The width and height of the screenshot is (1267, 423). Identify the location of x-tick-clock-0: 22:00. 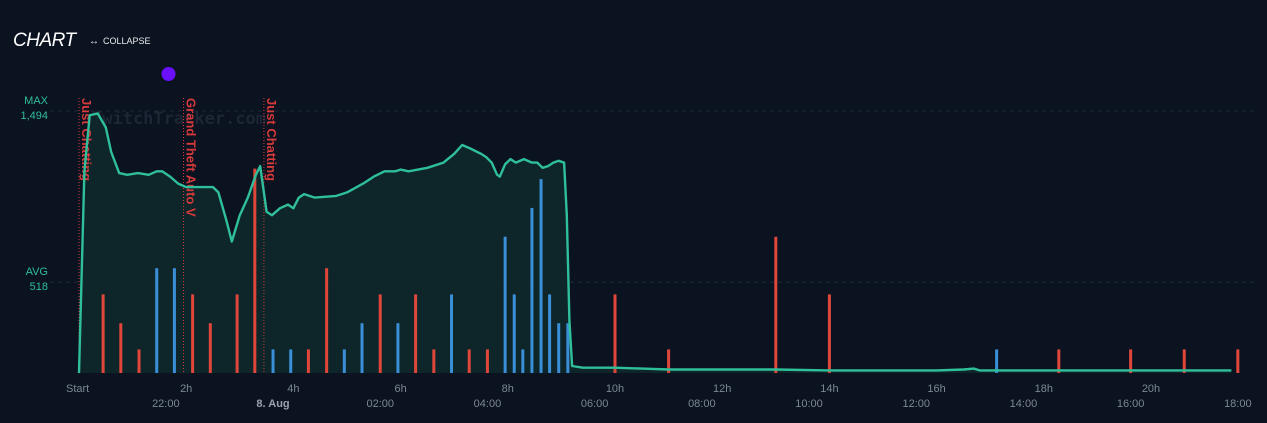
(166, 404).